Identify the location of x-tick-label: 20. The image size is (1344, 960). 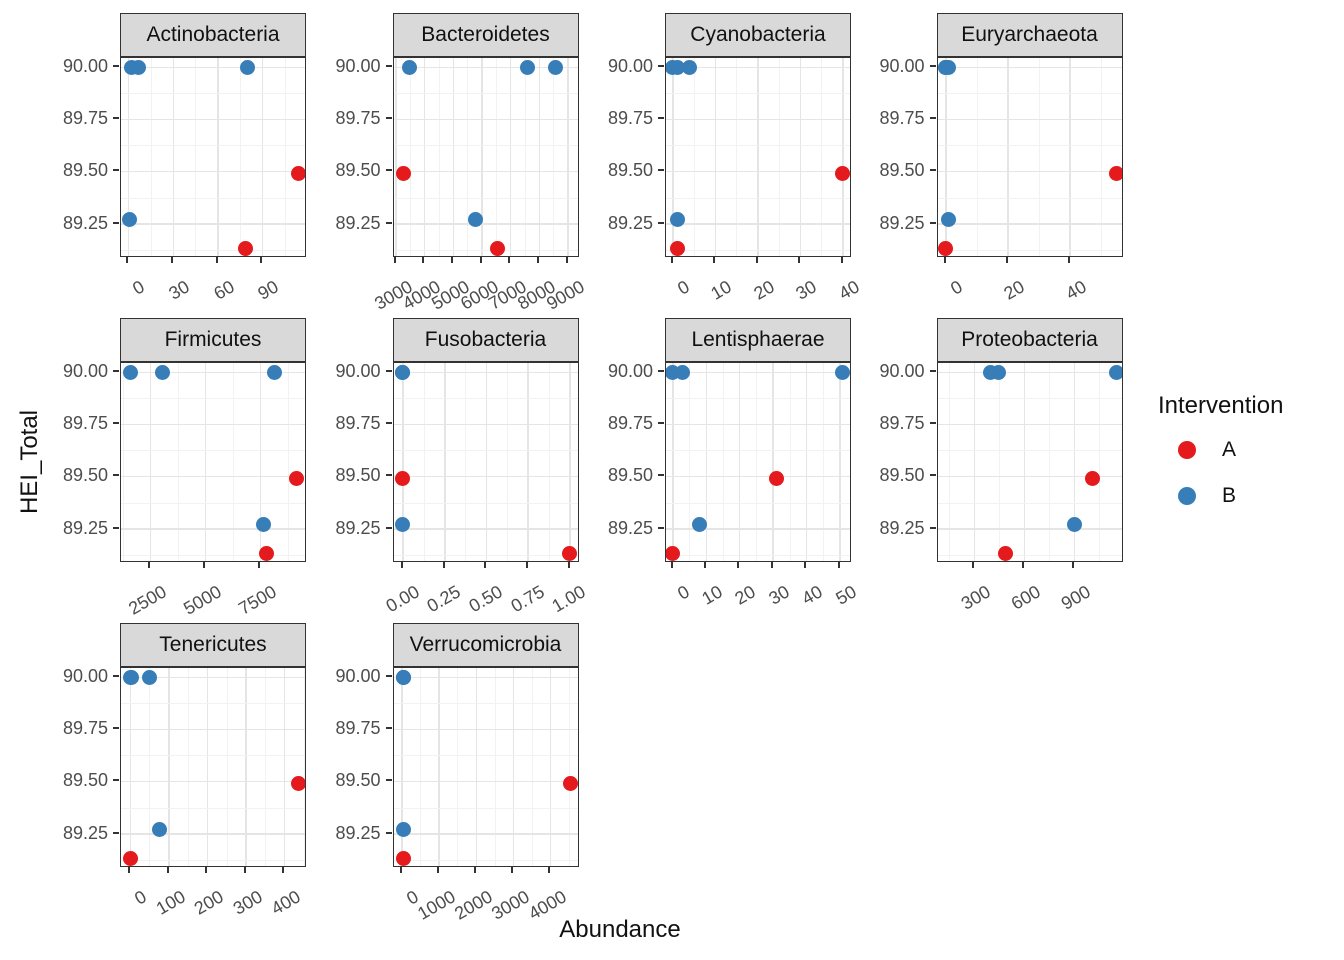
(1014, 290).